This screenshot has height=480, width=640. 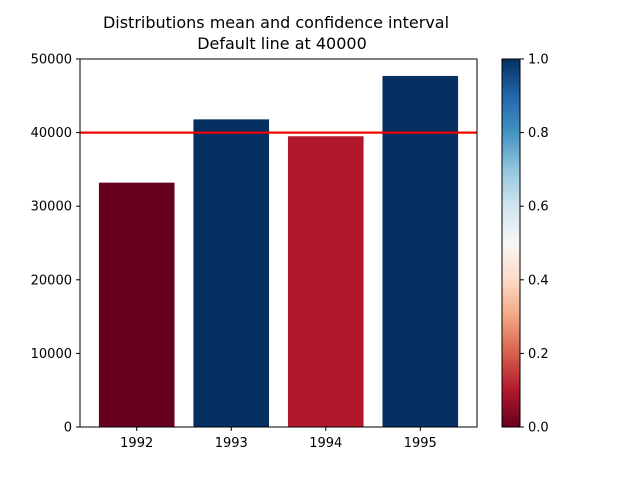 I want to click on y-tick-label: 50000, so click(x=51, y=60).